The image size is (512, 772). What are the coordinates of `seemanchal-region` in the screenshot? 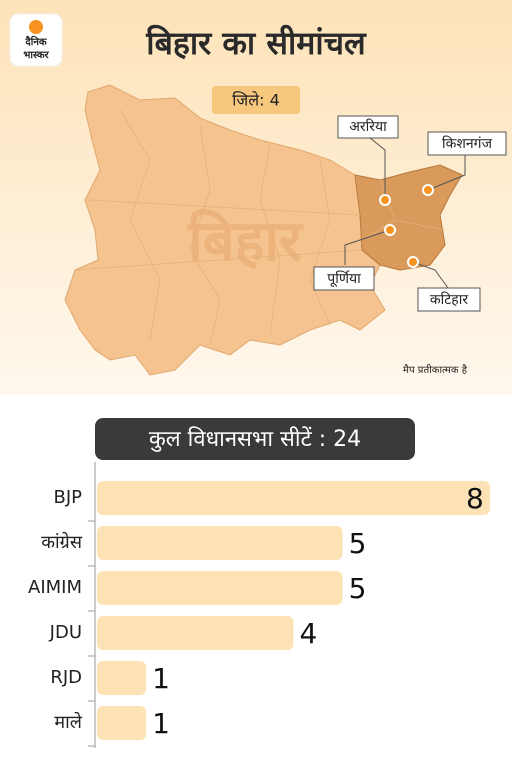 It's located at (408, 217).